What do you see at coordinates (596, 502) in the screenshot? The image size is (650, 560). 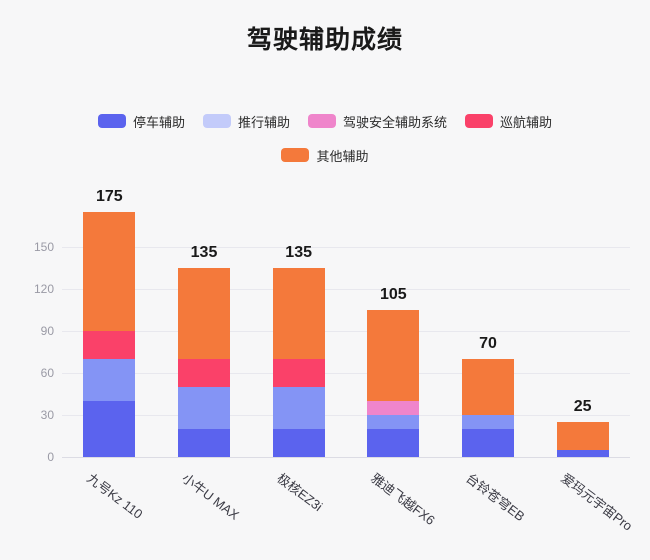 I see `x-tick-label: 爱玛元宇宙Pro` at bounding box center [596, 502].